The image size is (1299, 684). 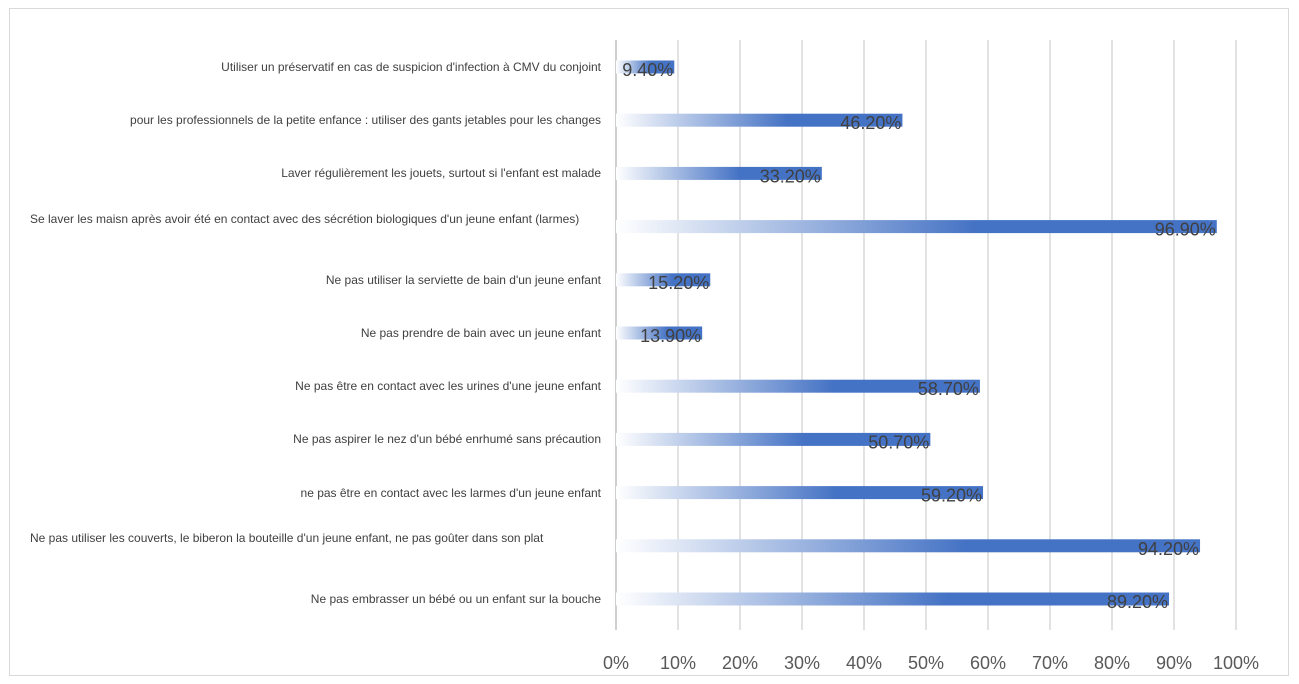 I want to click on data-label: 89.20%, so click(x=1137, y=602).